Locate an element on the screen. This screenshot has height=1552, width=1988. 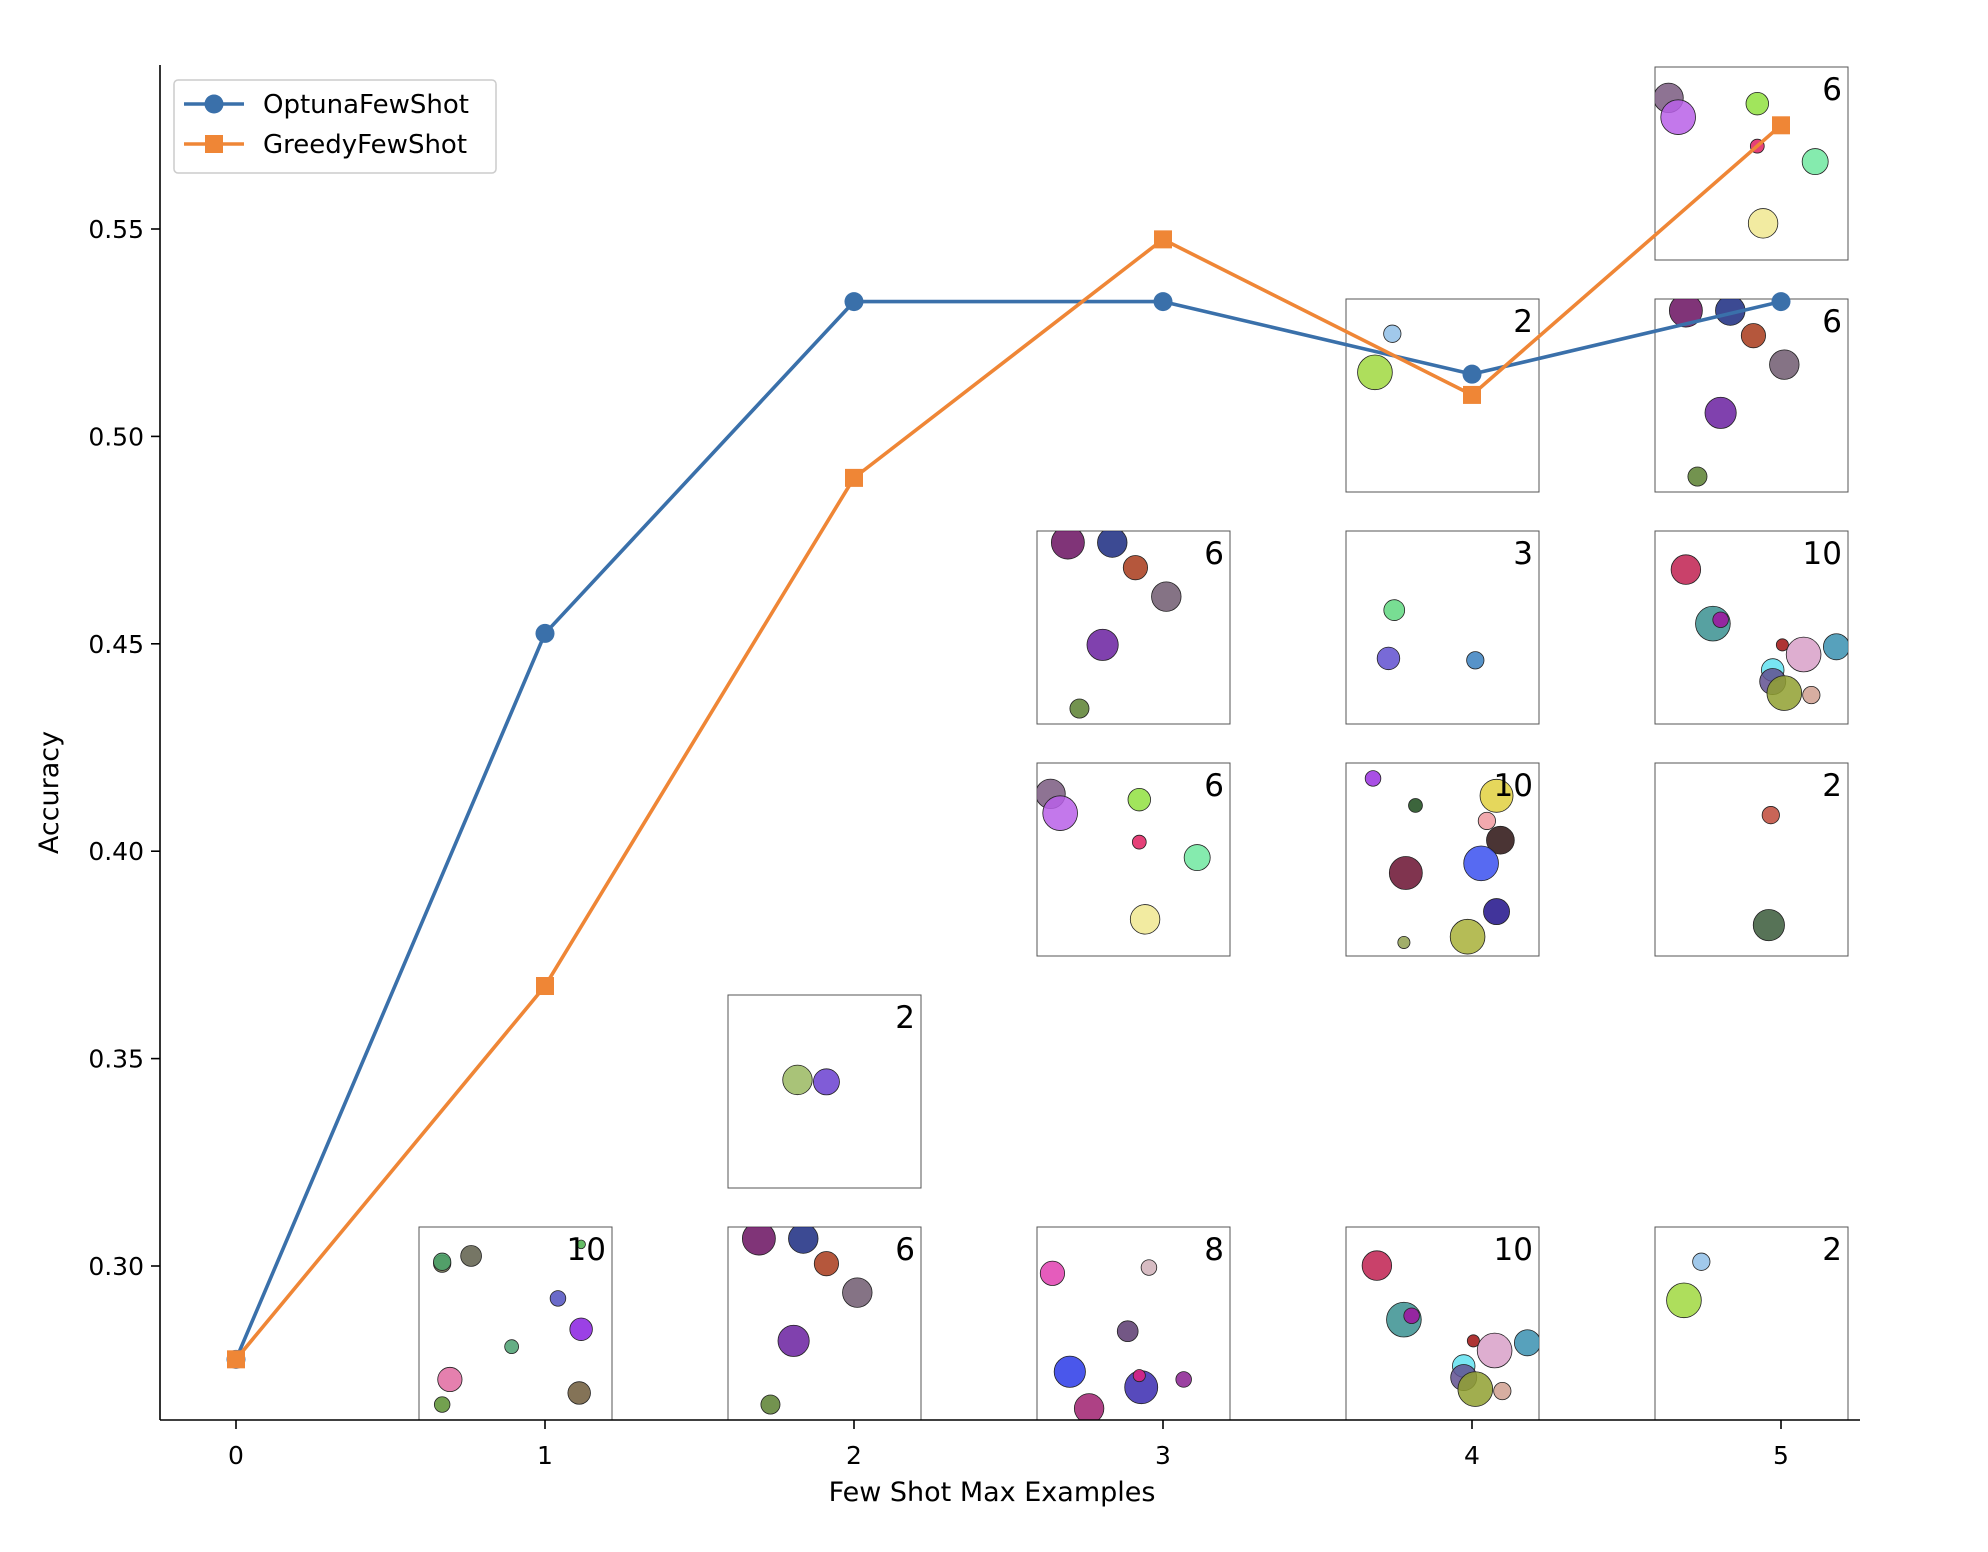
x-tick-label: 5 is located at coordinates (1781, 1455).